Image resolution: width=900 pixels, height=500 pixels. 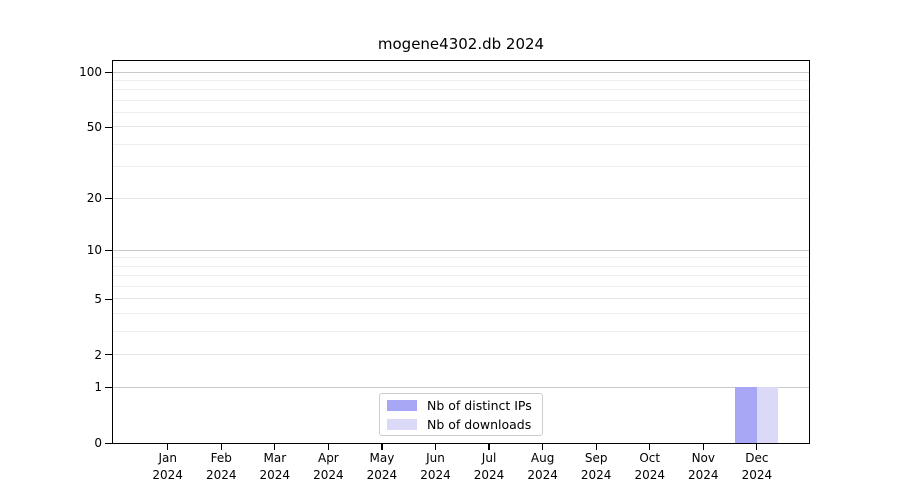 I want to click on x-tick-label-jun: Jun 2024, so click(x=435, y=466).